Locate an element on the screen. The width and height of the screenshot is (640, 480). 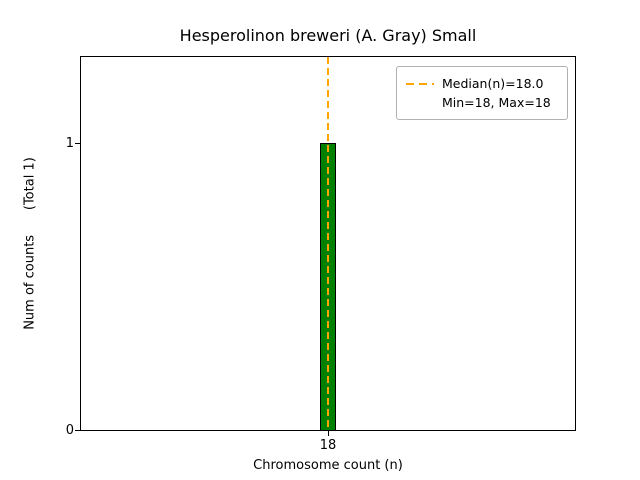
y-tick-label-0: 0 is located at coordinates (69, 430).